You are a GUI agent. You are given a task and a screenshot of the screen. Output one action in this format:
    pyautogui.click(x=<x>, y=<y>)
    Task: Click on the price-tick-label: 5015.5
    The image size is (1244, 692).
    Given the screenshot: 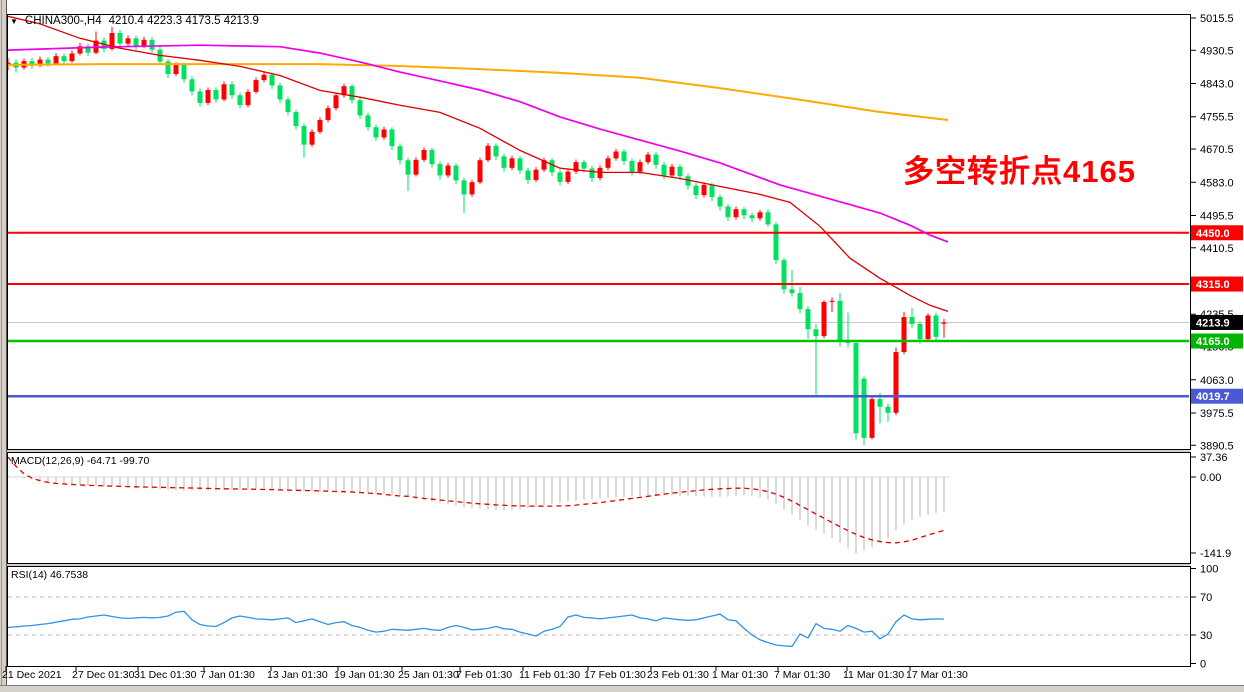 What is the action you would take?
    pyautogui.click(x=1217, y=19)
    